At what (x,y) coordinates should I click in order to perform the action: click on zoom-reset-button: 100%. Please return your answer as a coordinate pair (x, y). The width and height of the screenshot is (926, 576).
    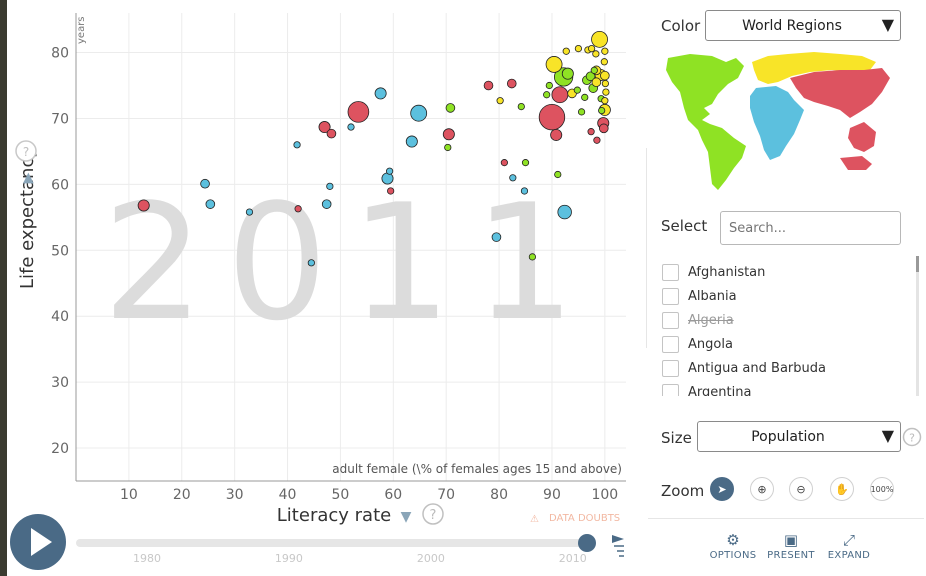
    Looking at the image, I should click on (882, 489).